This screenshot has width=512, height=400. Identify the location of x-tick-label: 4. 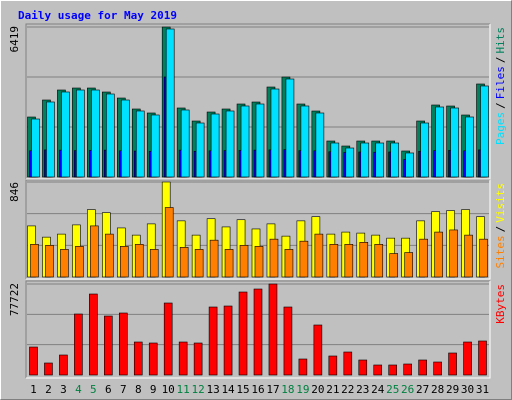
(78, 389).